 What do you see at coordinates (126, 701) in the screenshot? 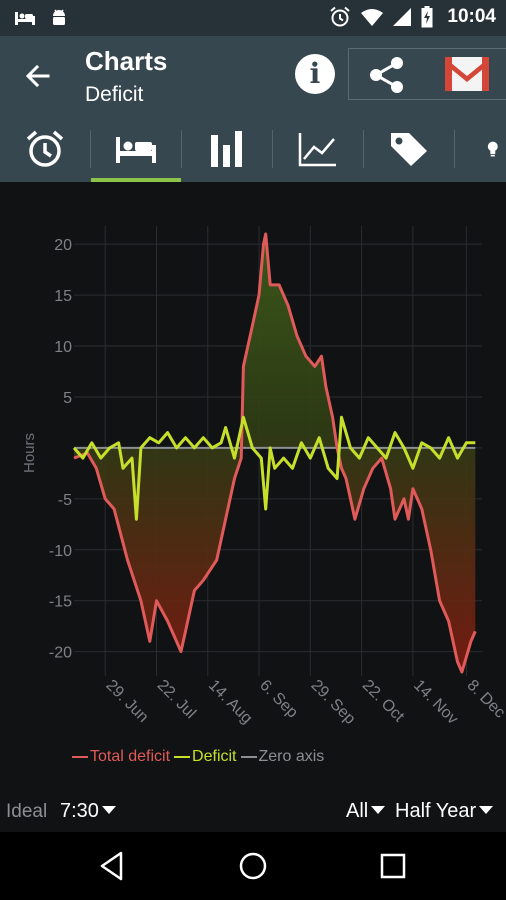
I see `x-tick-label: 29. Jun` at bounding box center [126, 701].